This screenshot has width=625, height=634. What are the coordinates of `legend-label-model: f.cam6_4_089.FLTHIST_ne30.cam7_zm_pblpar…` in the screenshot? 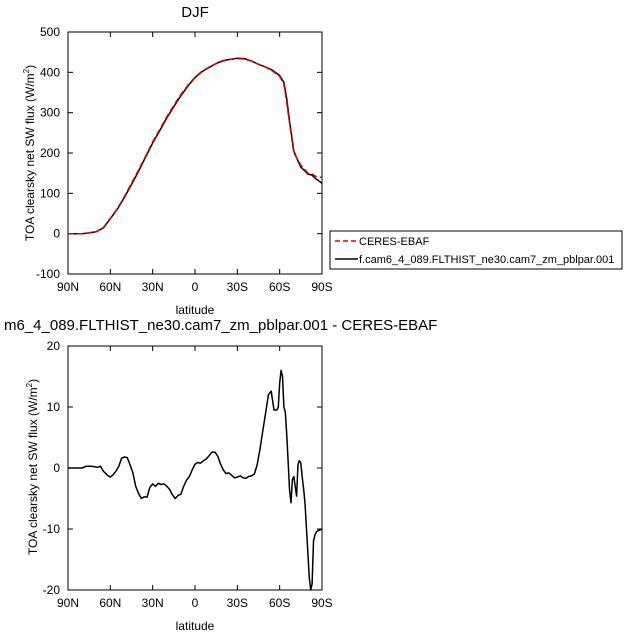 It's located at (486, 260).